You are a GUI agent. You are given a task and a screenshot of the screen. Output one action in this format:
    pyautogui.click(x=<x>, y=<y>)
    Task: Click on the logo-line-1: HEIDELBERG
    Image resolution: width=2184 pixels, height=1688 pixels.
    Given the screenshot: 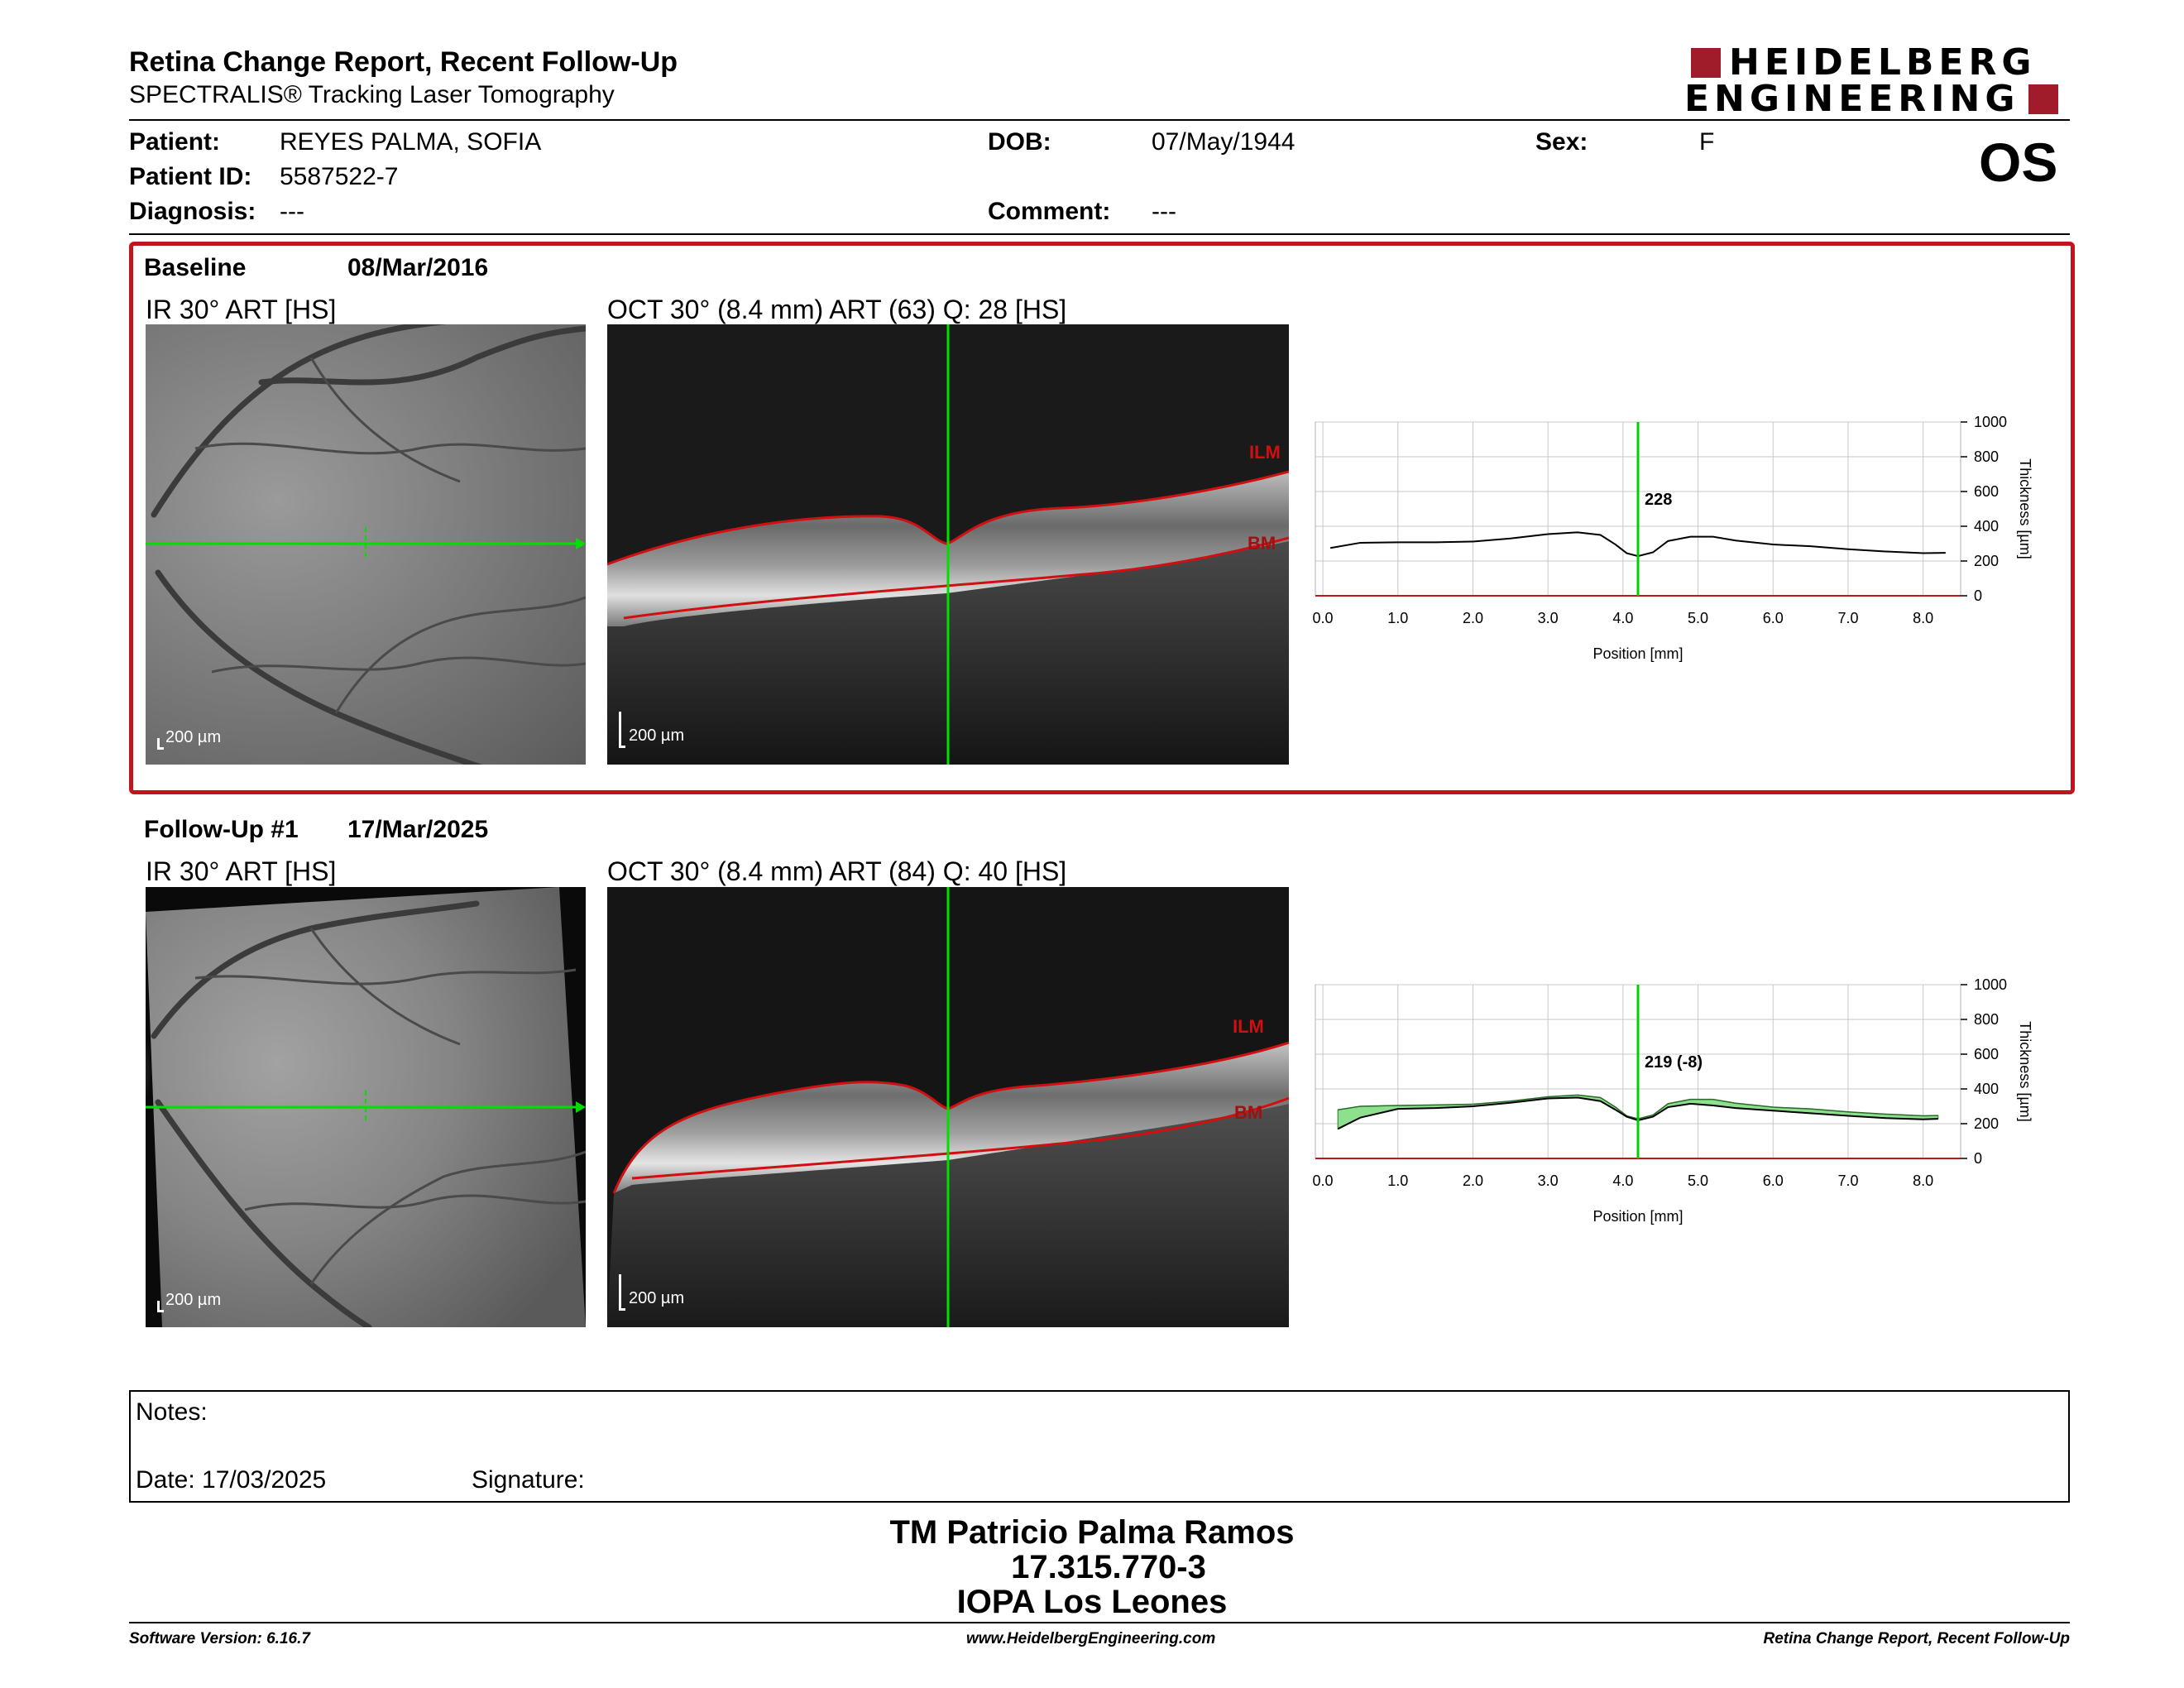 What is the action you would take?
    pyautogui.click(x=1864, y=62)
    